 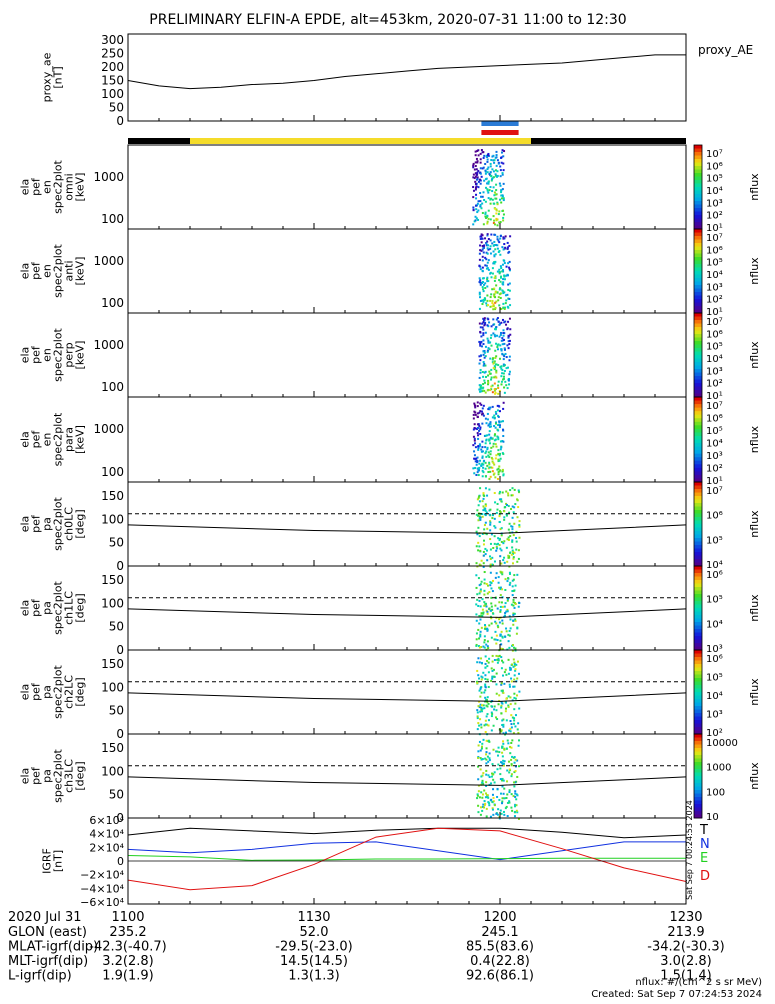 What do you see at coordinates (714, 263) in the screenshot?
I see `colorbar-tick: 10⁵` at bounding box center [714, 263].